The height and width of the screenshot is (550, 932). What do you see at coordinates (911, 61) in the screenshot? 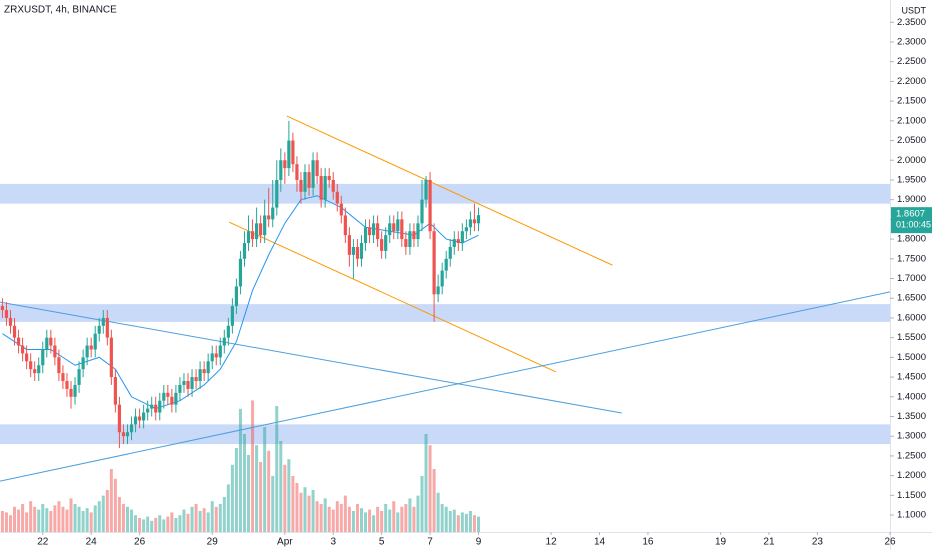
I see `y-tick-label: 2.2500` at bounding box center [911, 61].